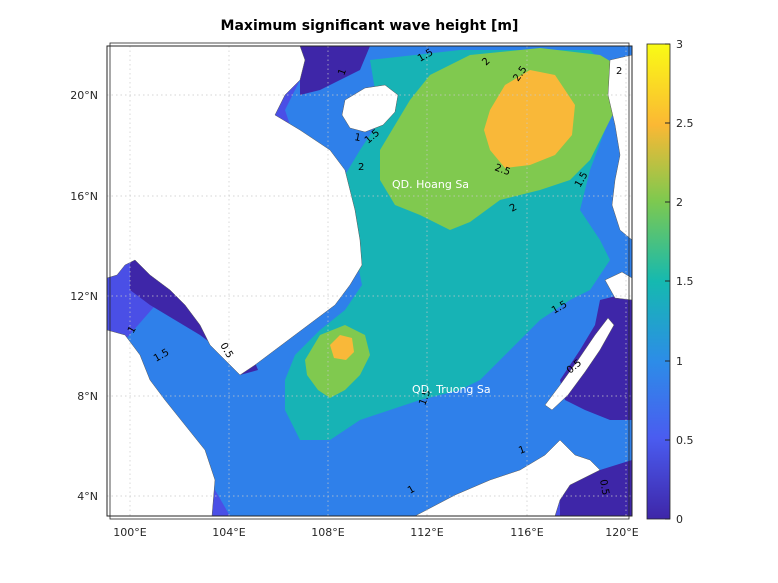  Describe the element at coordinates (342, 347) in the screenshot. I see `contour-band-2.5m-south` at that location.